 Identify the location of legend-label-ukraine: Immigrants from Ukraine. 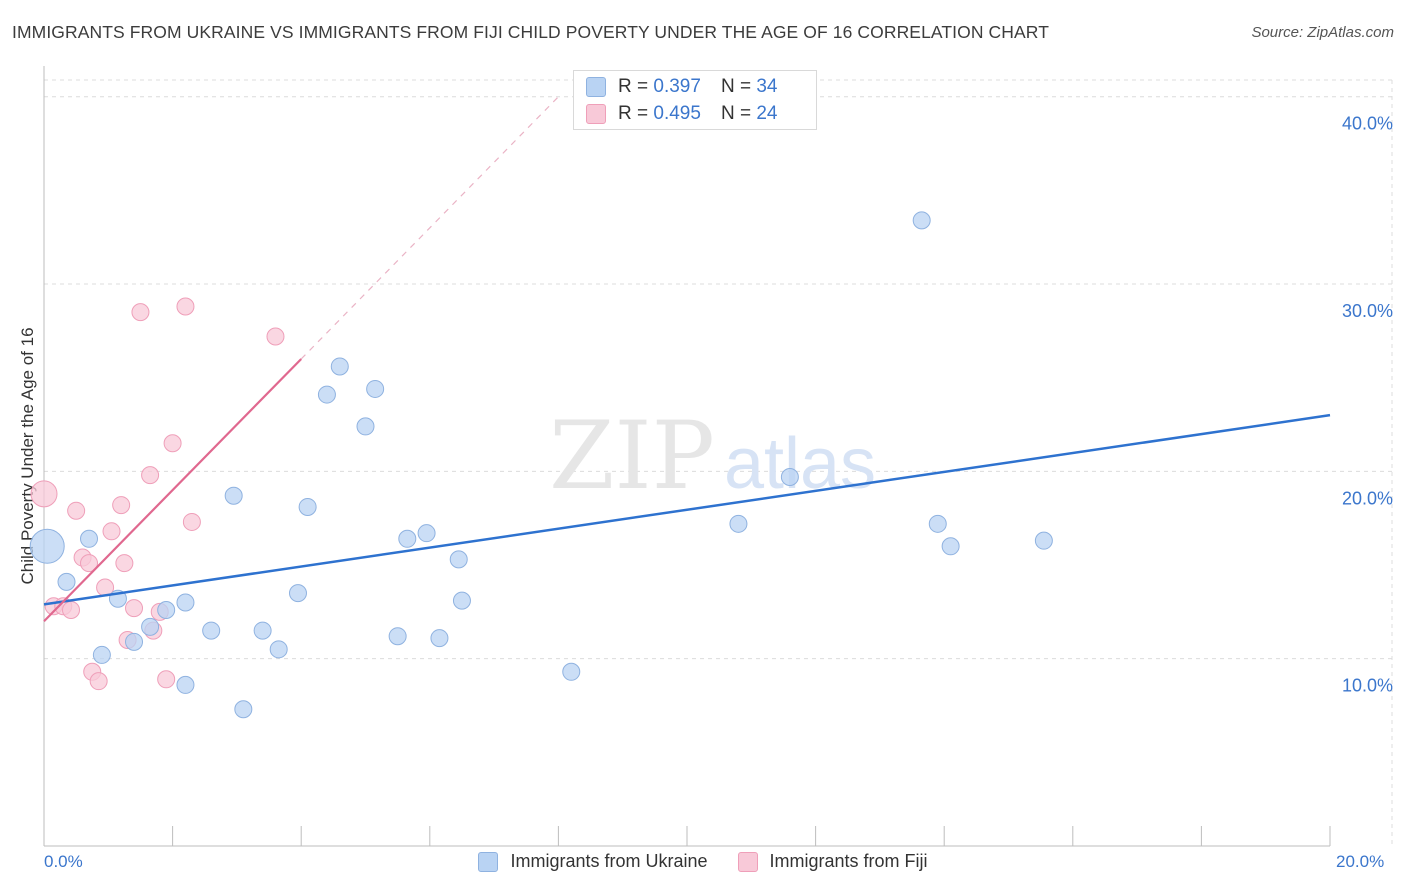
(609, 861).